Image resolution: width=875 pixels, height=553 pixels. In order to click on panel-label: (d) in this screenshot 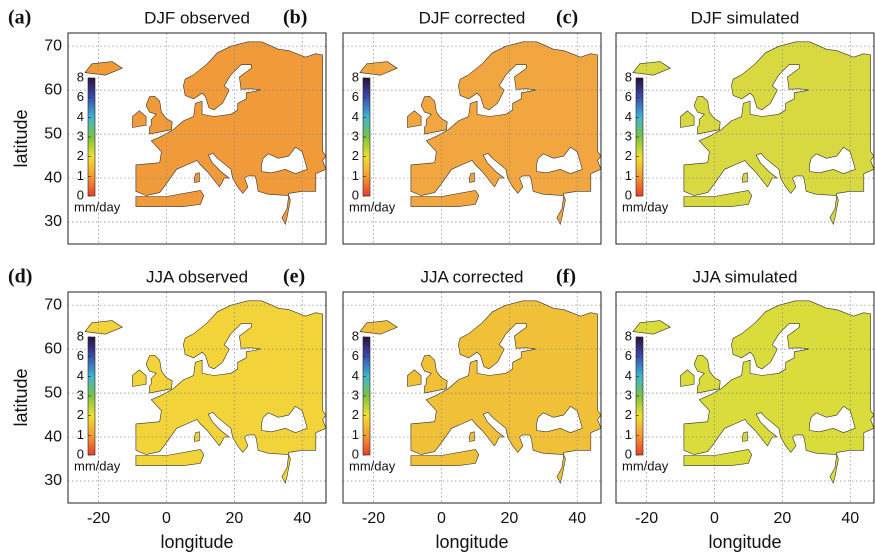, I will do `click(20, 277)`.